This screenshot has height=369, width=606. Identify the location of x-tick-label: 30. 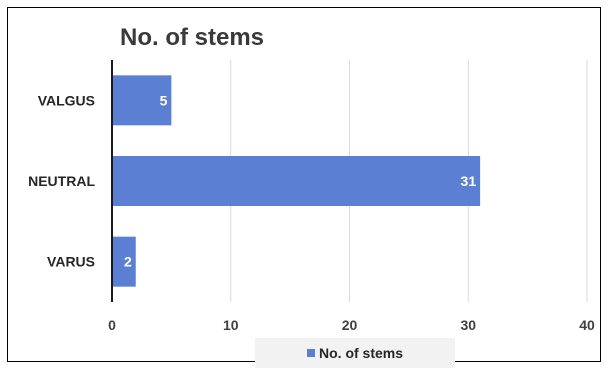
(468, 325).